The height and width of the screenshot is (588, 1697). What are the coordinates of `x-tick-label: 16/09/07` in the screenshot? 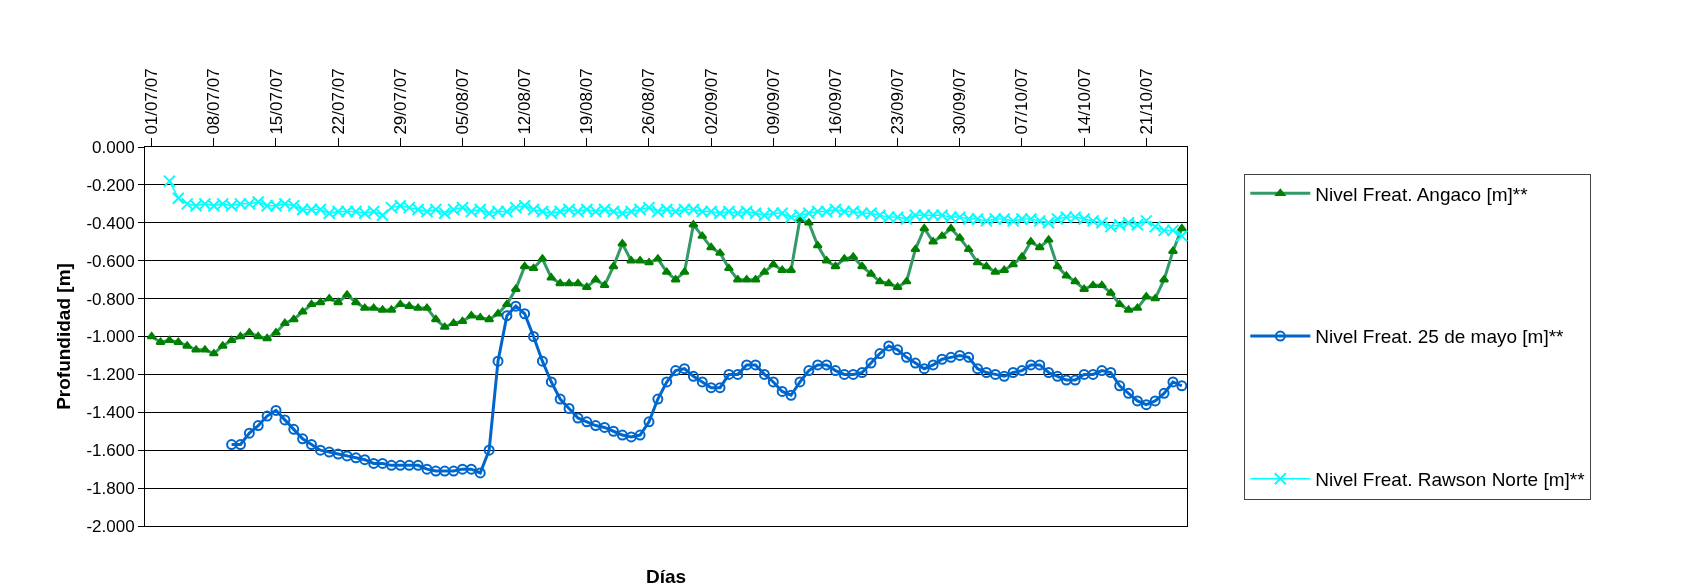 It's located at (835, 101).